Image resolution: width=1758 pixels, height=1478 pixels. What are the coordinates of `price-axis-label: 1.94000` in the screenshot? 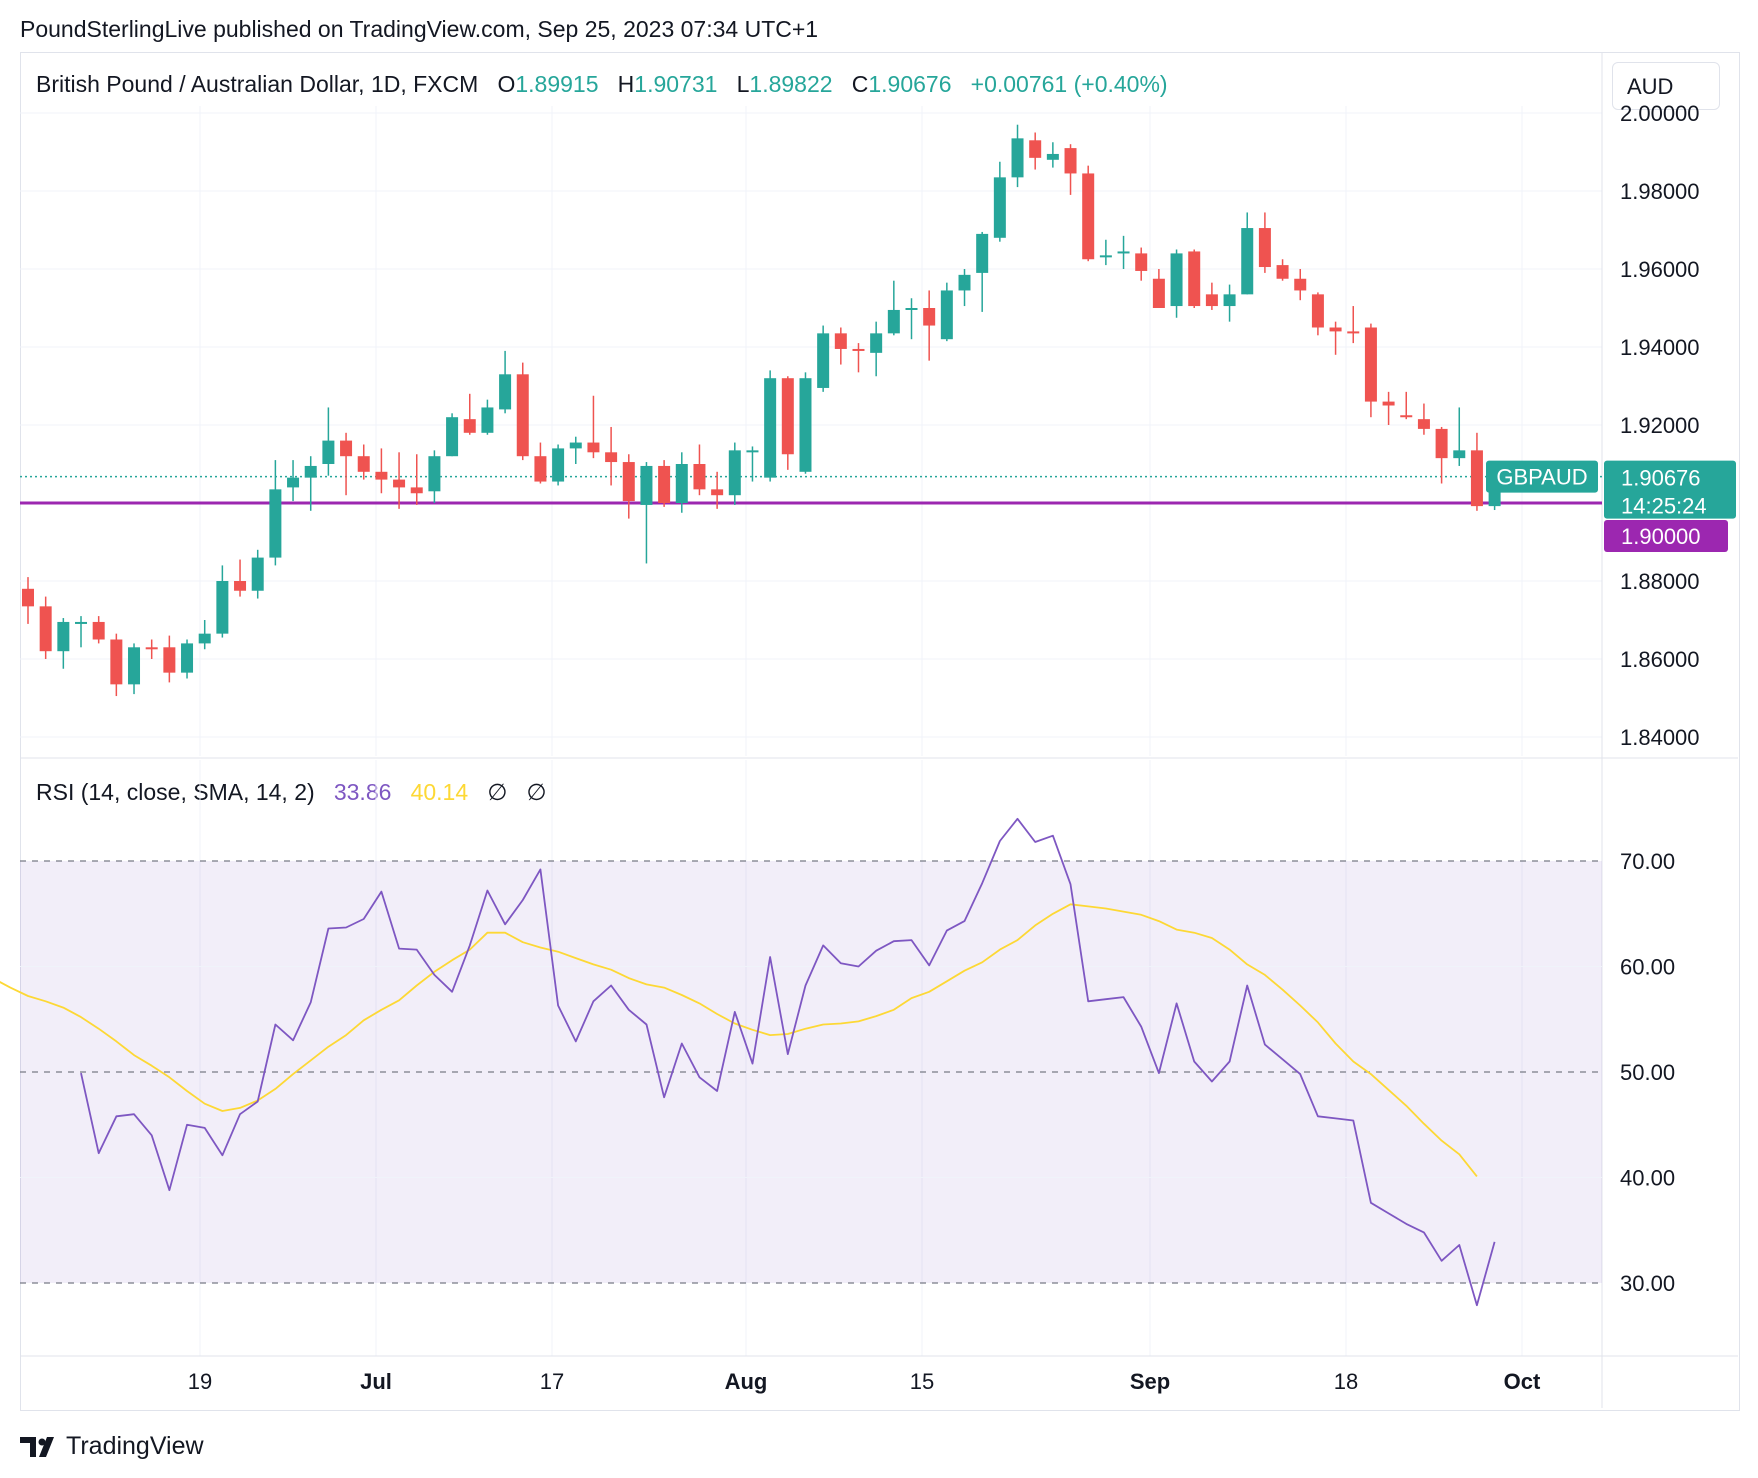 It's located at (1660, 347).